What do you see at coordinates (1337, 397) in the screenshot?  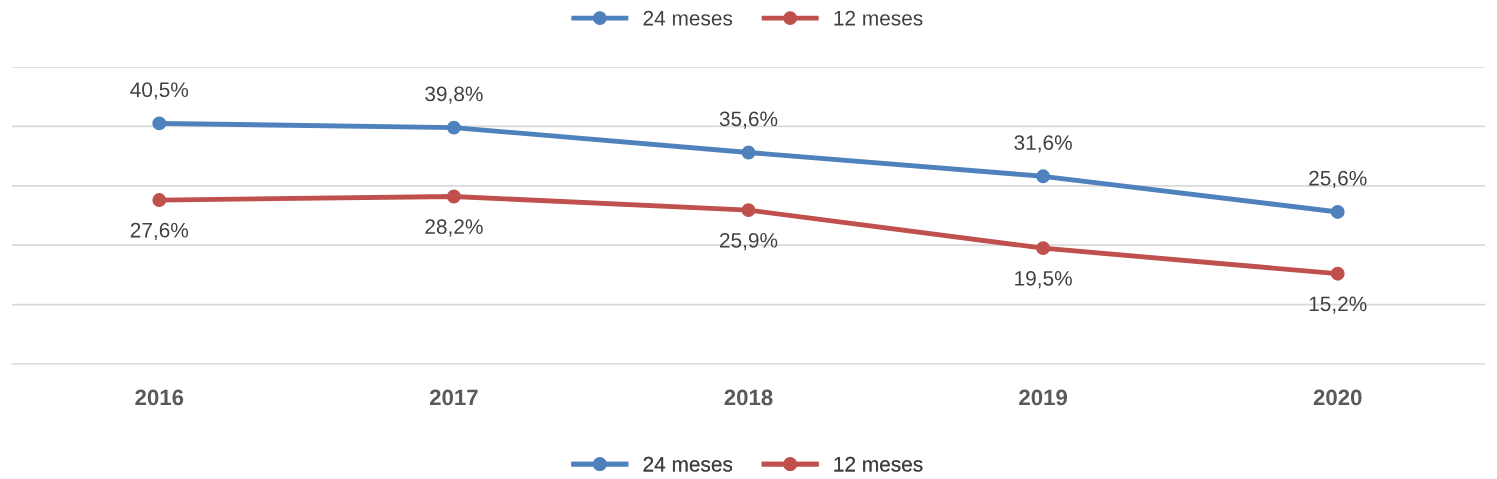 I see `x-tick-label: 2020` at bounding box center [1337, 397].